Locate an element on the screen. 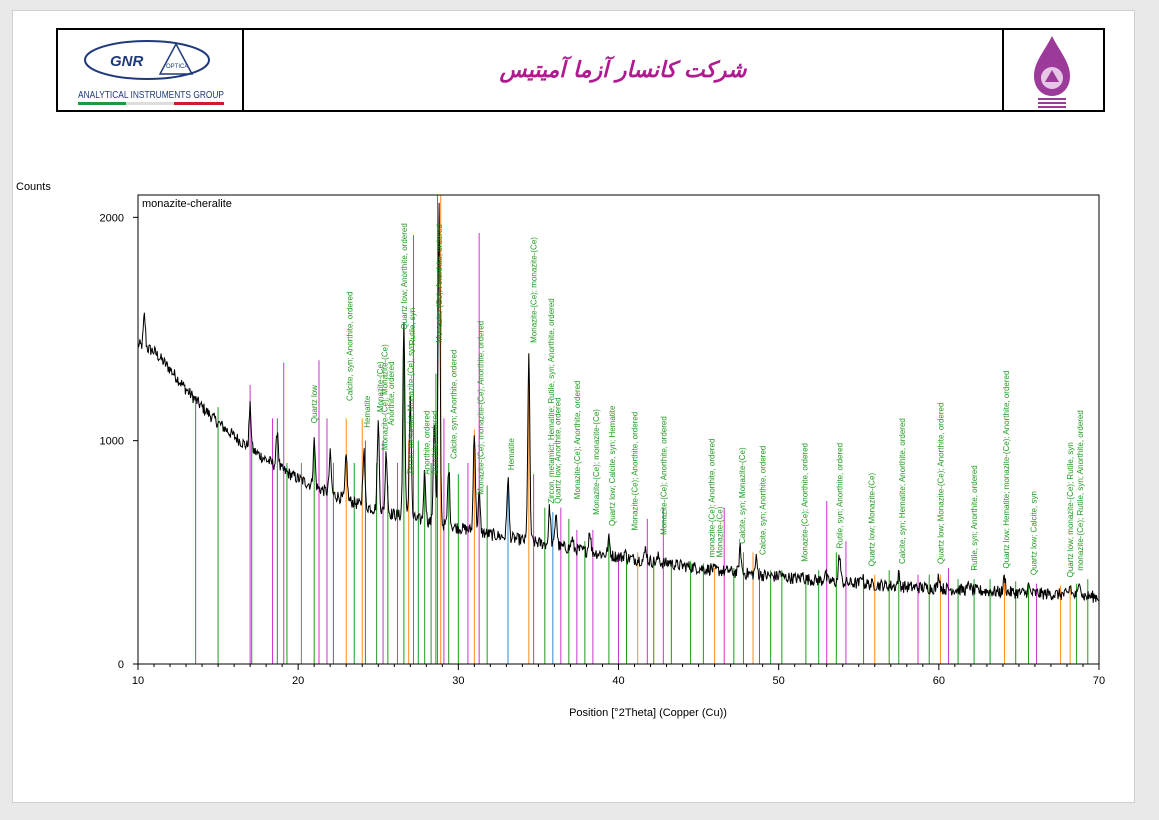 This screenshot has width=1159, height=820. peak-label: Calcite, syn; Monazite-(Ce) is located at coordinates (742, 495).